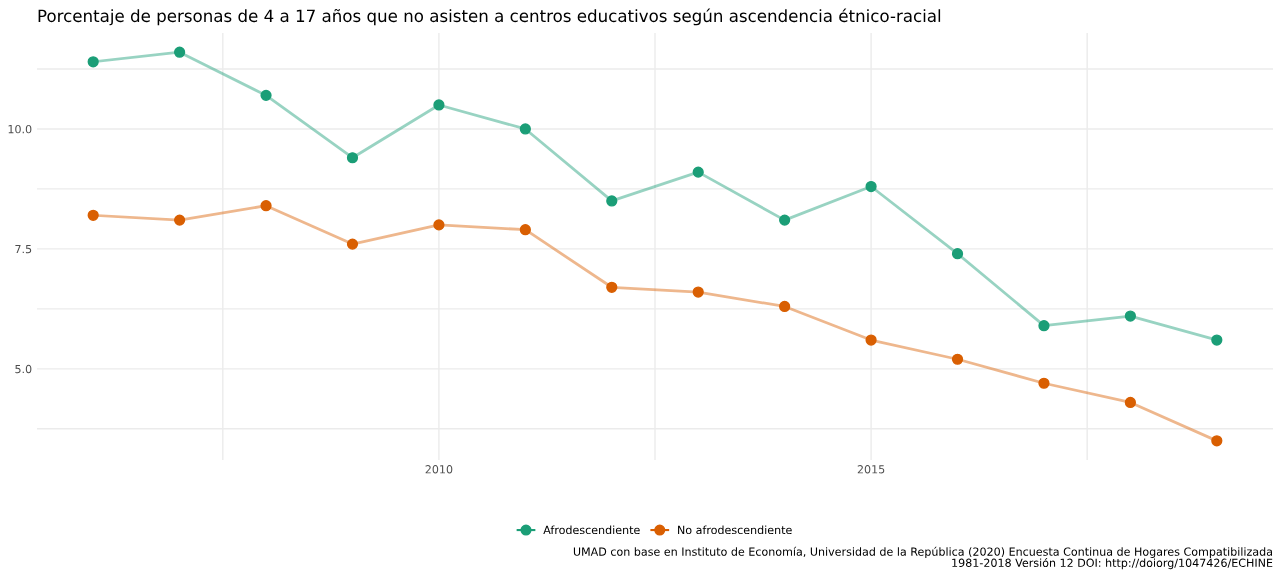 The image size is (1283, 572). I want to click on x-tick-label: 2015, so click(871, 469).